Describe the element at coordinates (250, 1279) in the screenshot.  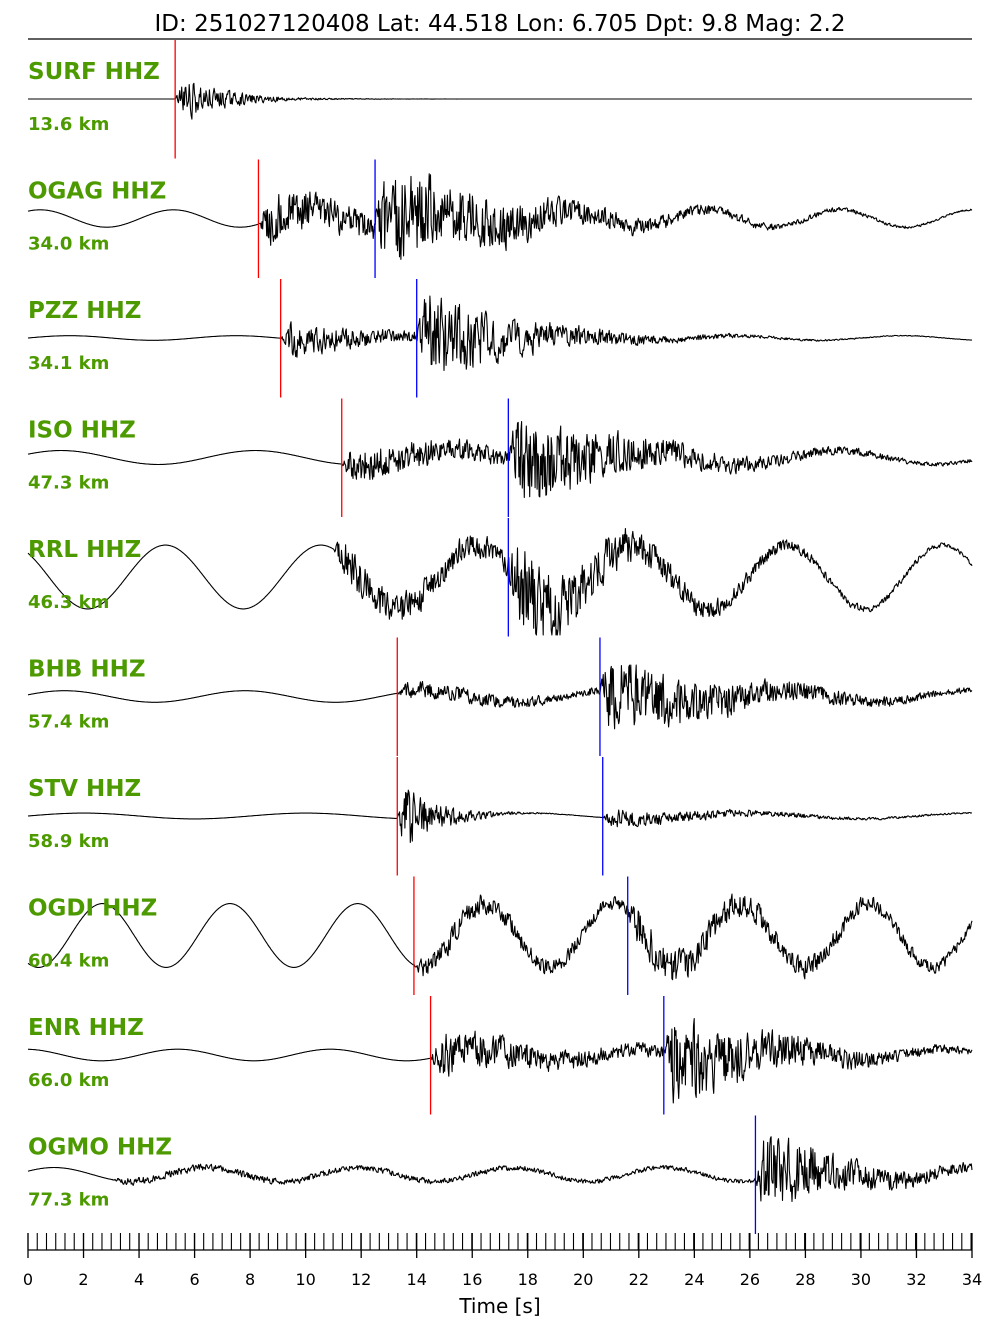
I see `tick-label: 8` at that location.